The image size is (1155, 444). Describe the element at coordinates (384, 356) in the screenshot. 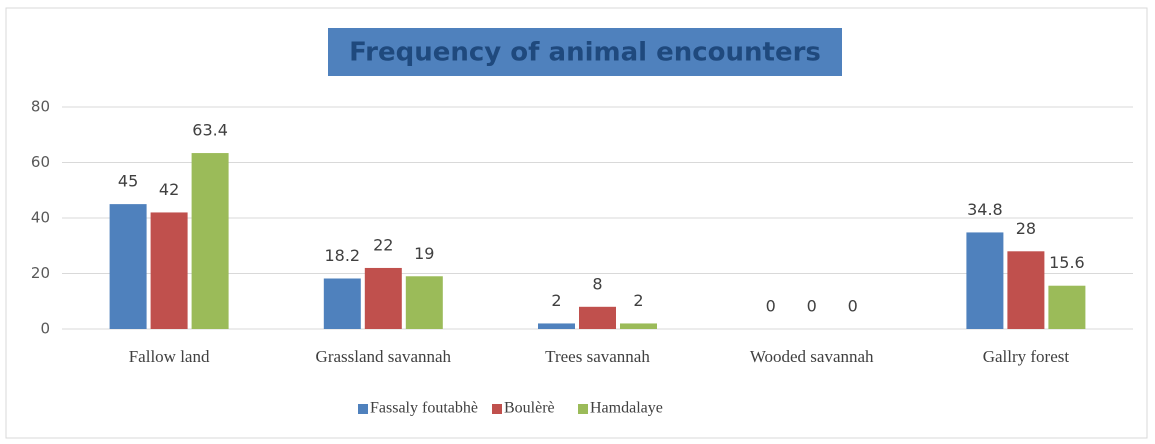

I see `x-tick-label: Grassland savannah` at that location.